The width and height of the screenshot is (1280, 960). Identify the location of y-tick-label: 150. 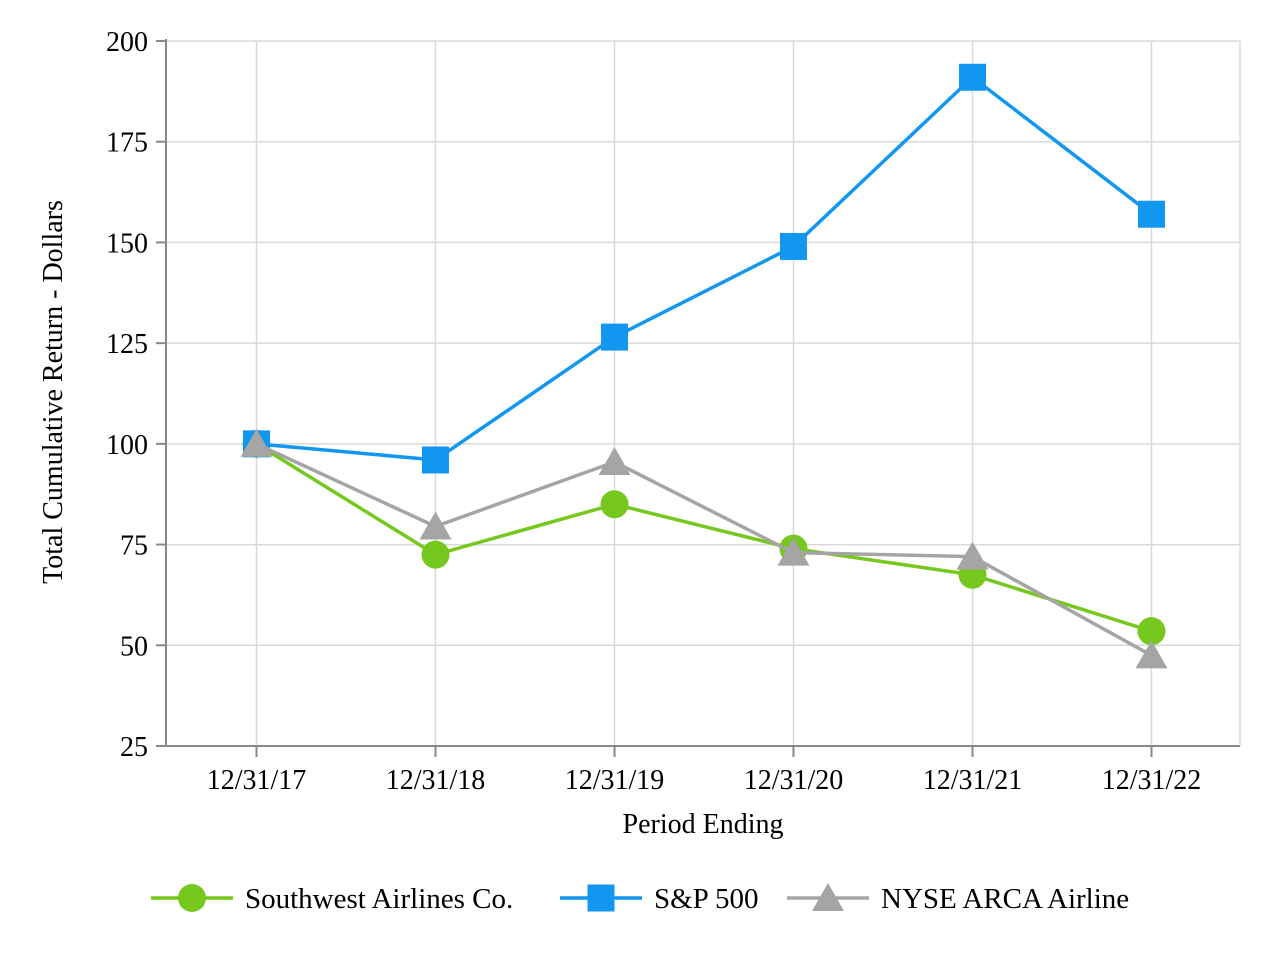
(127, 243).